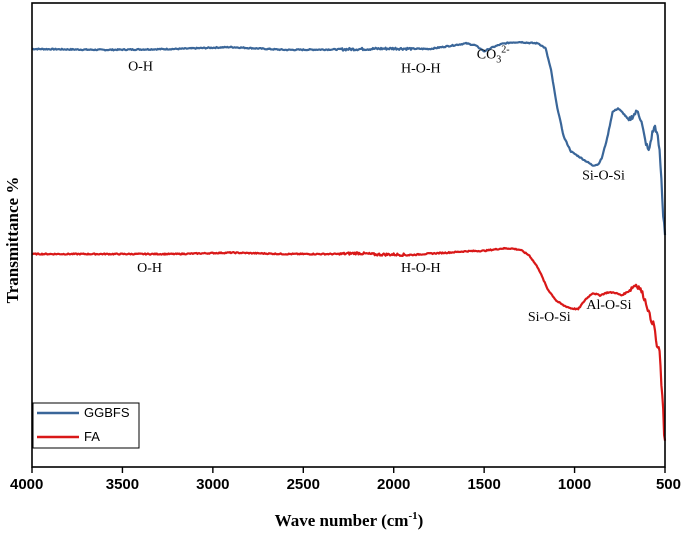 The image size is (685, 536). What do you see at coordinates (608, 305) in the screenshot?
I see `annotation-fa-3: Al-O-Si` at bounding box center [608, 305].